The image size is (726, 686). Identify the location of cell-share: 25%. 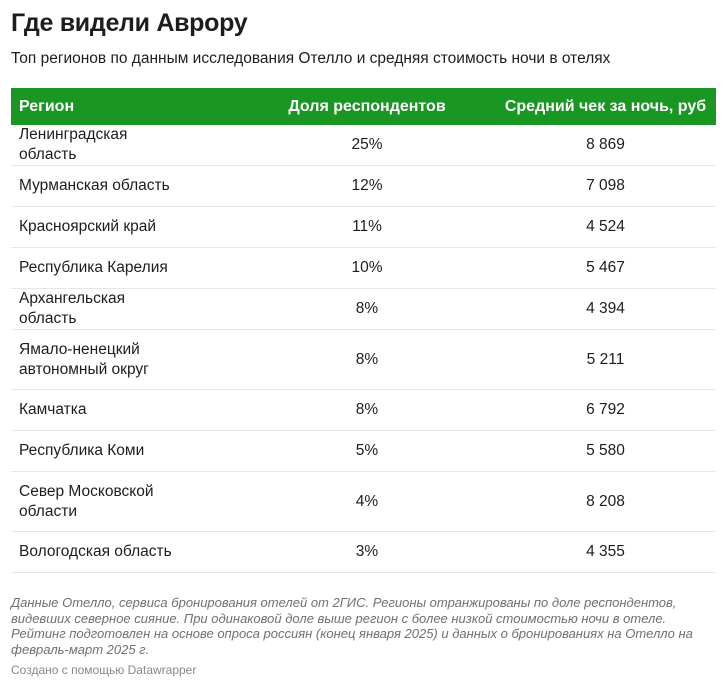
(367, 145).